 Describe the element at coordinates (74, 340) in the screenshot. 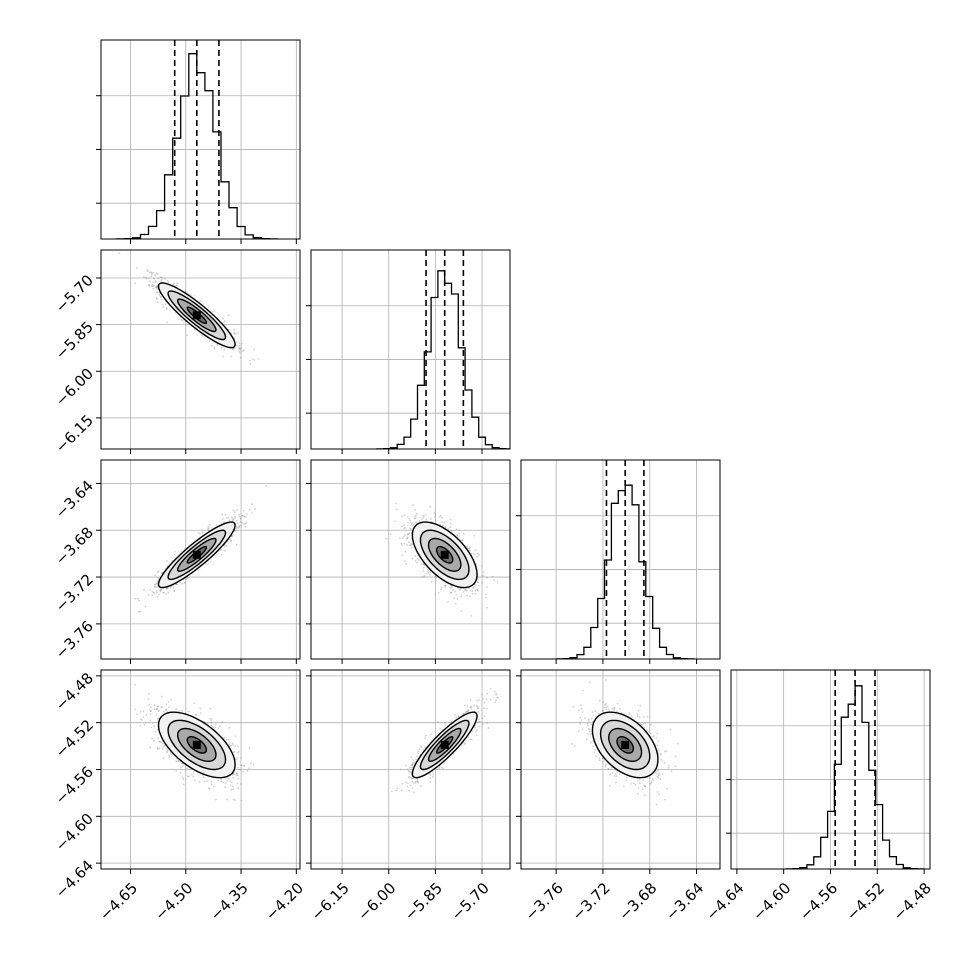

I see `y-tick-label: −5.85` at that location.